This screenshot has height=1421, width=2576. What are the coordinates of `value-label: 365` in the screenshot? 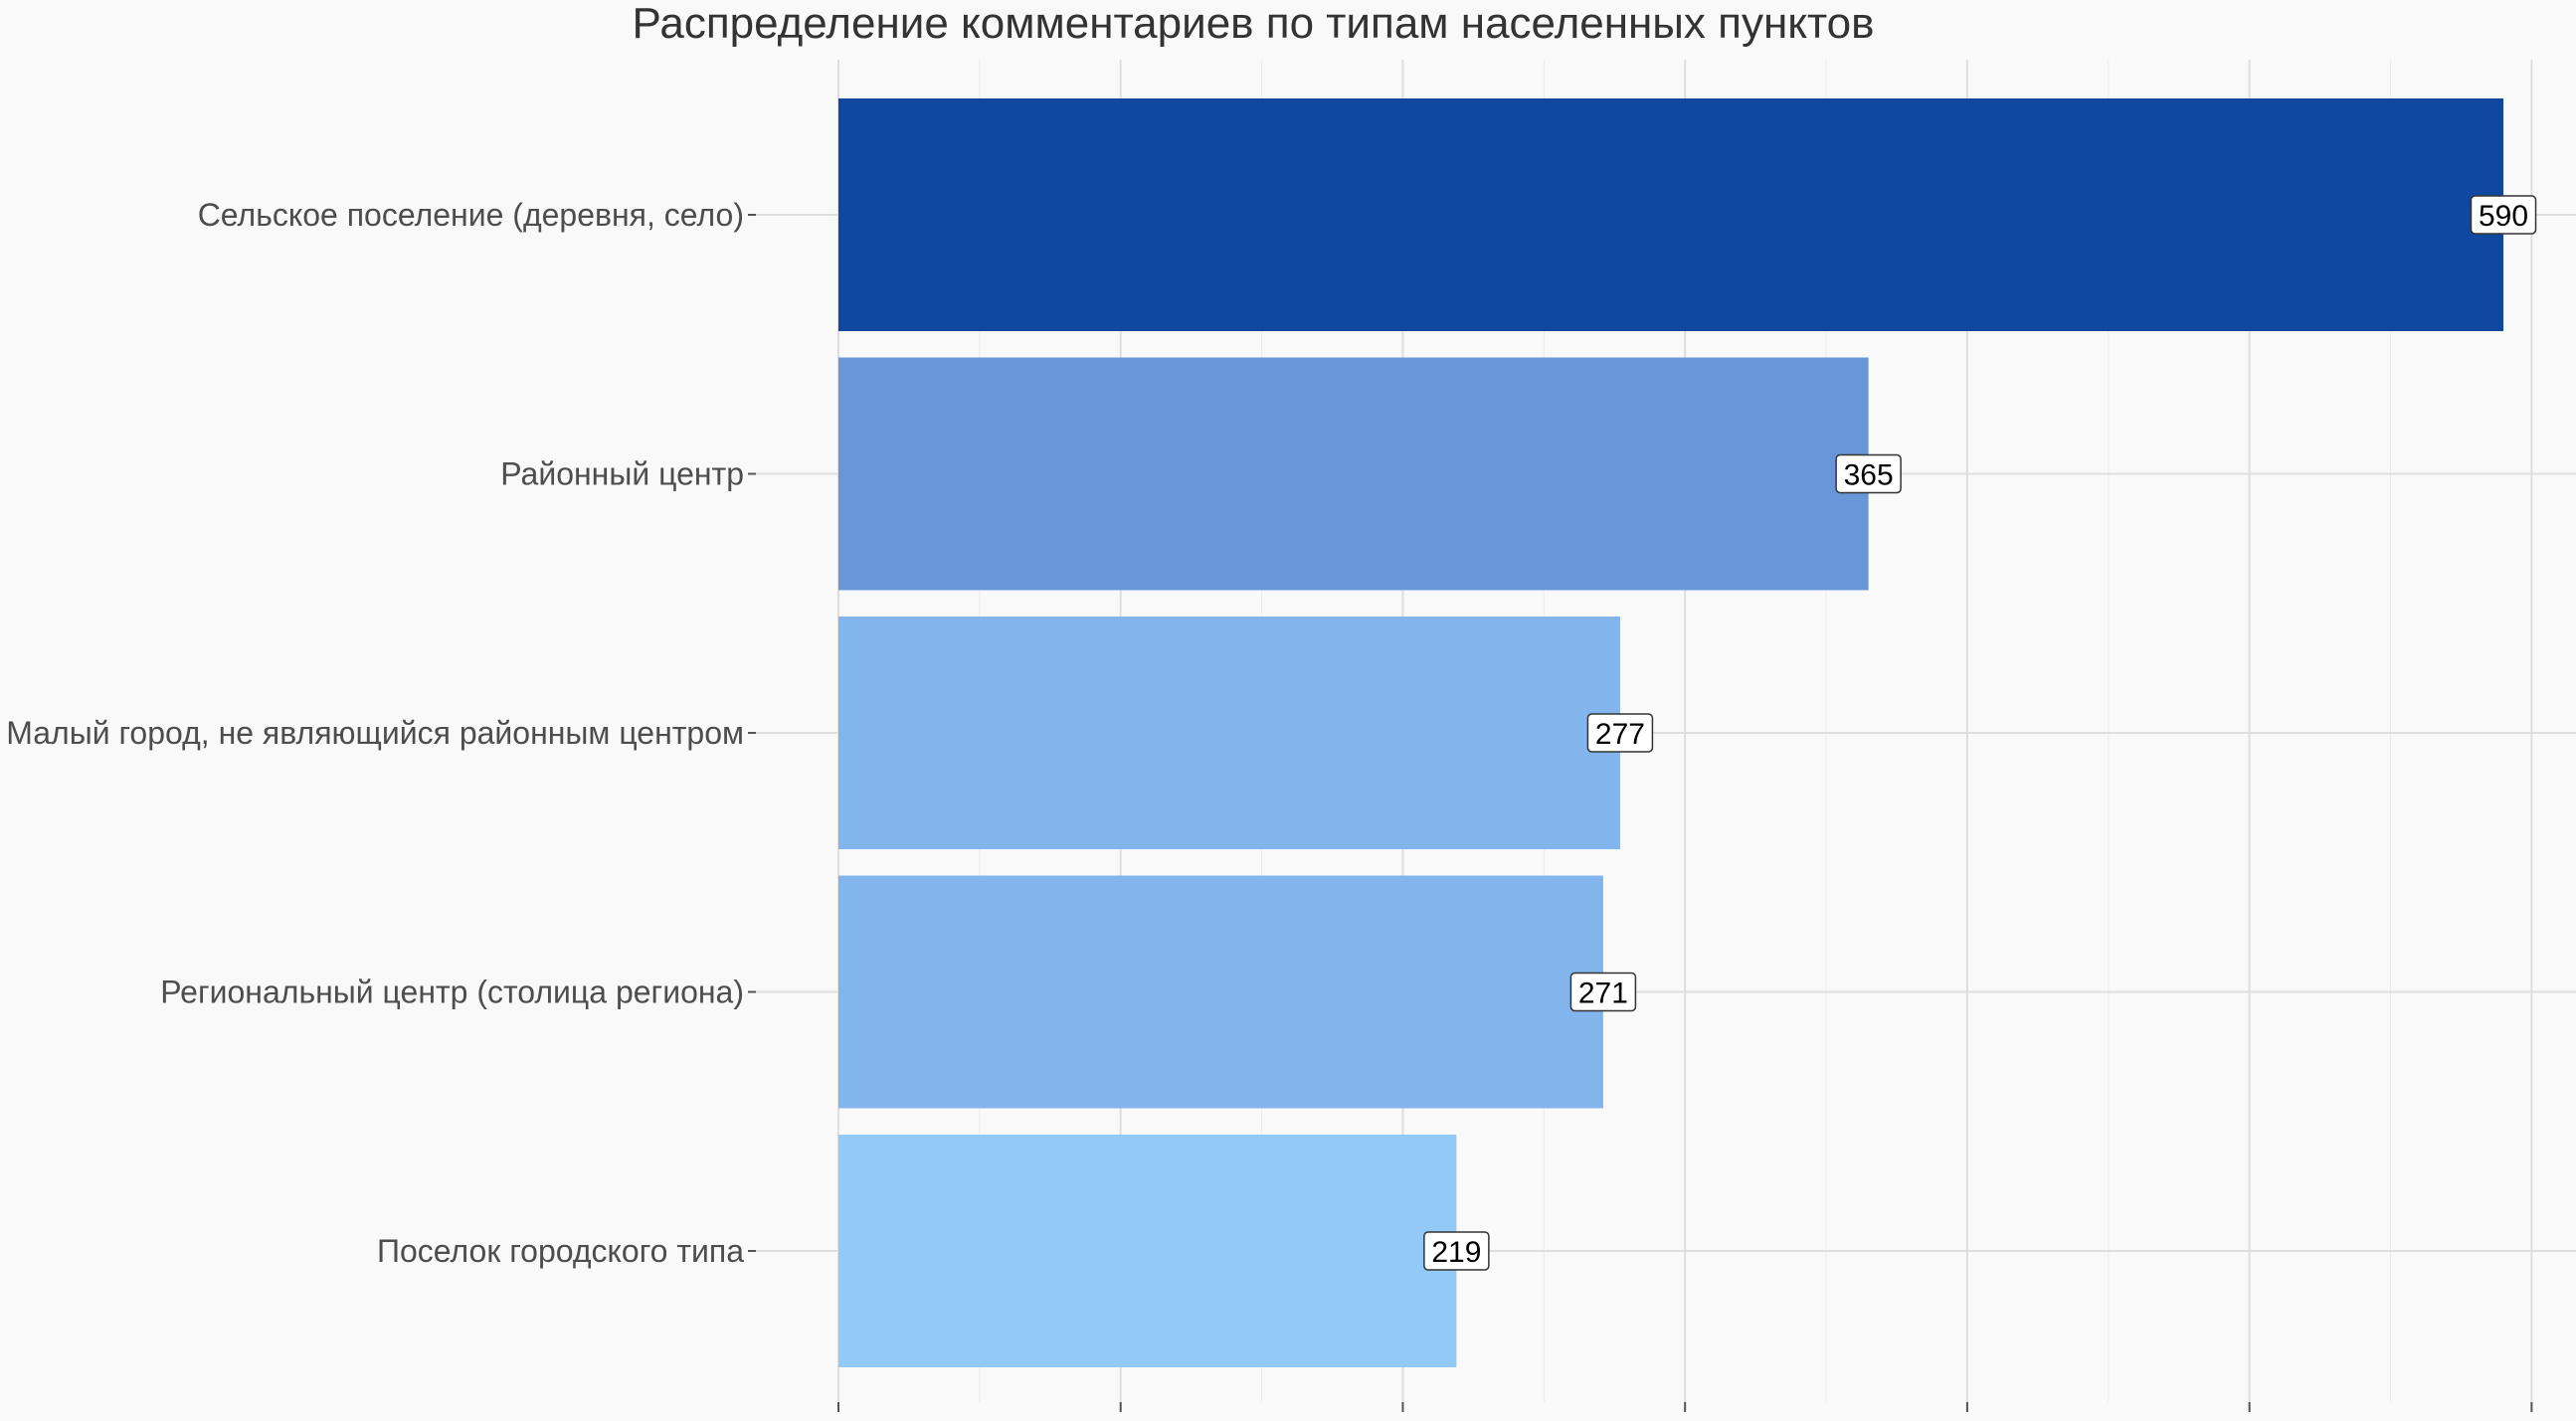 It's located at (1868, 473).